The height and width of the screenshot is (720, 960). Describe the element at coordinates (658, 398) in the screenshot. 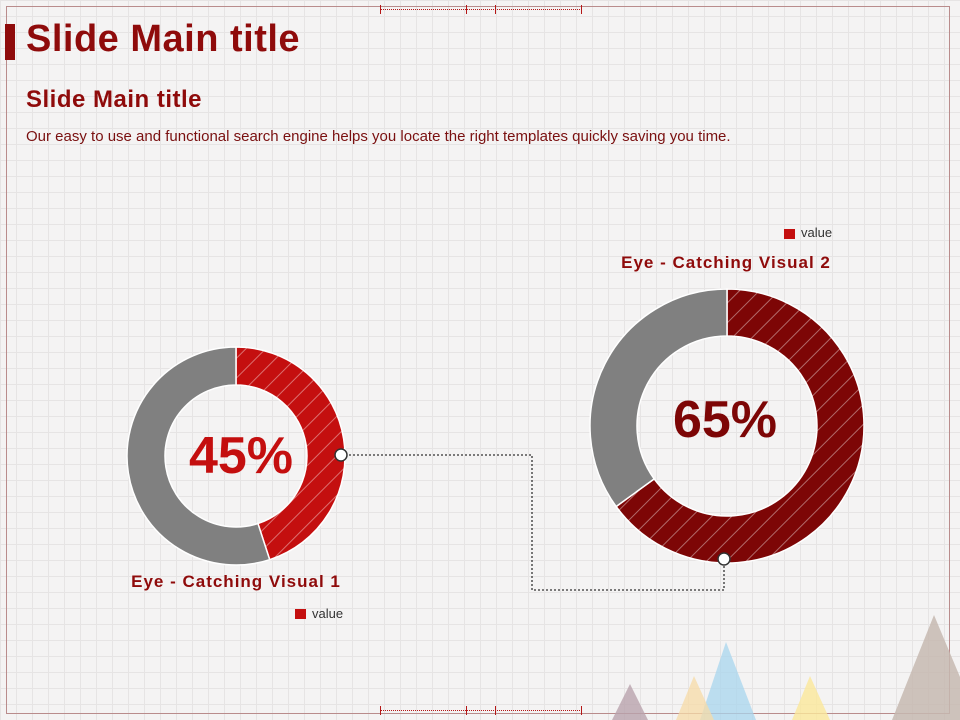

I see `chart2-remainder-slice` at that location.